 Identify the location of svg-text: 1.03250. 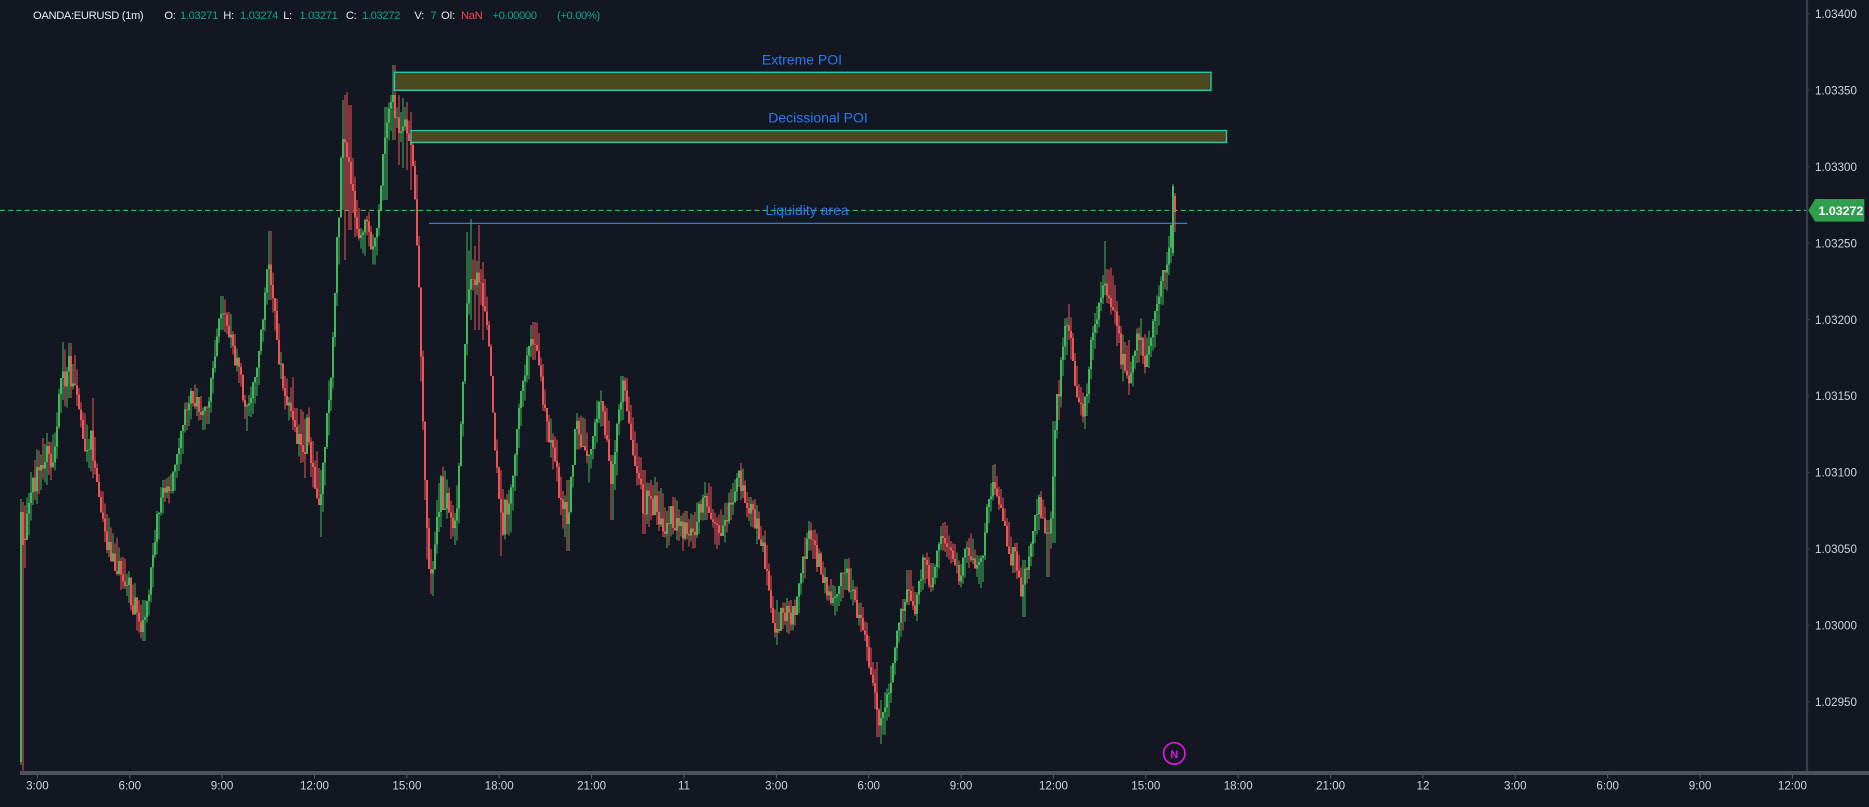
(1836, 243).